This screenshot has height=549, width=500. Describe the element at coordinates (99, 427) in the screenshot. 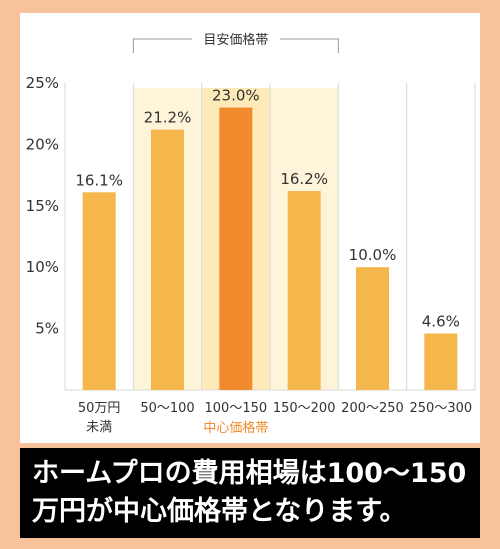

I see `x-tick-label-0-1: 未満` at that location.